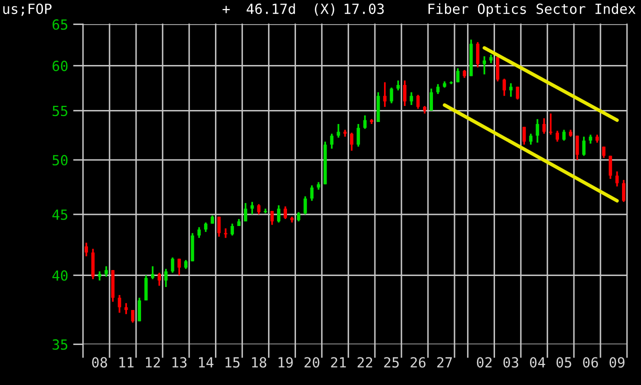 The height and width of the screenshot is (385, 641). What do you see at coordinates (617, 362) in the screenshot?
I see `x-tick-label: 09` at bounding box center [617, 362].